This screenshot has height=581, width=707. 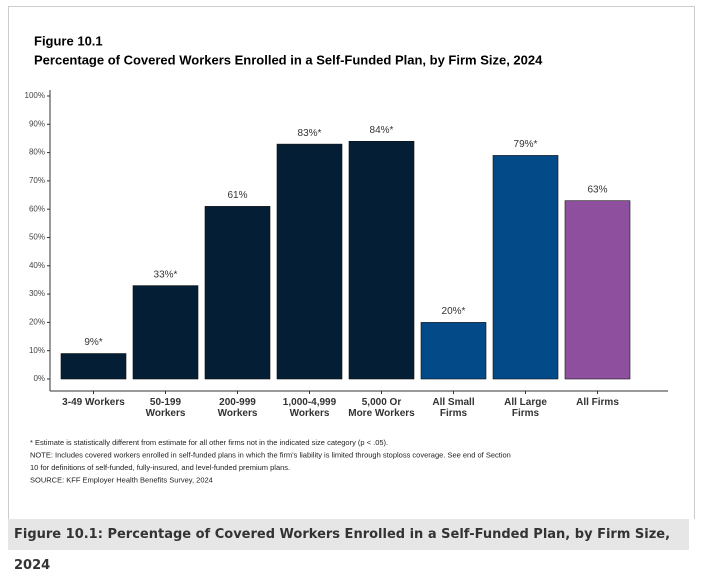 I want to click on x-tick-label: 50-199 Workers, so click(x=166, y=408).